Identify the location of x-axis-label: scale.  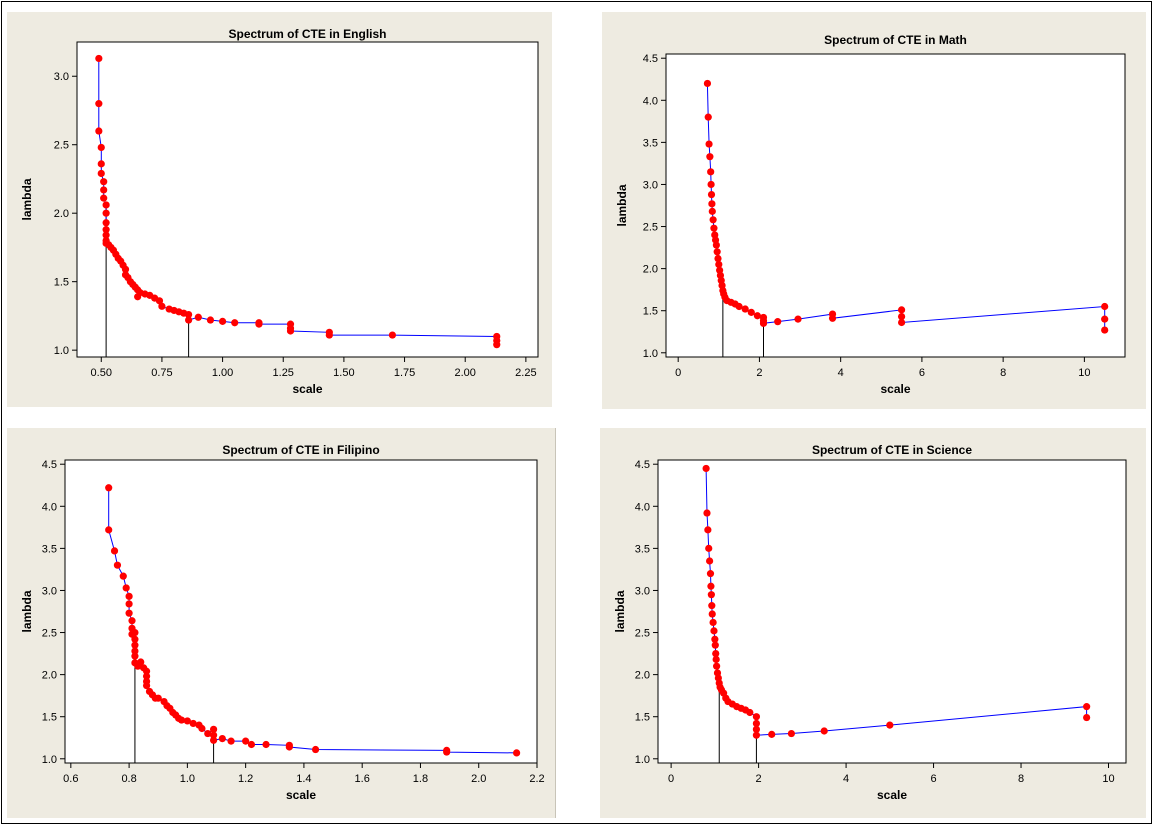
(892, 795).